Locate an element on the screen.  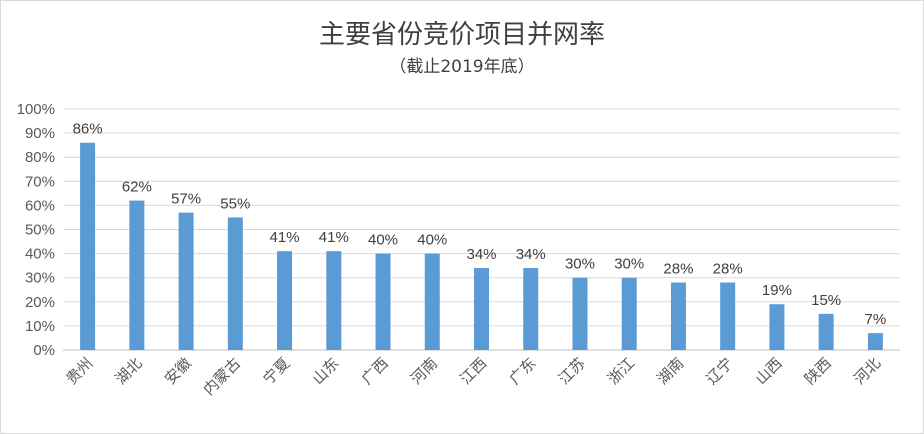
data-label: 19% is located at coordinates (777, 290).